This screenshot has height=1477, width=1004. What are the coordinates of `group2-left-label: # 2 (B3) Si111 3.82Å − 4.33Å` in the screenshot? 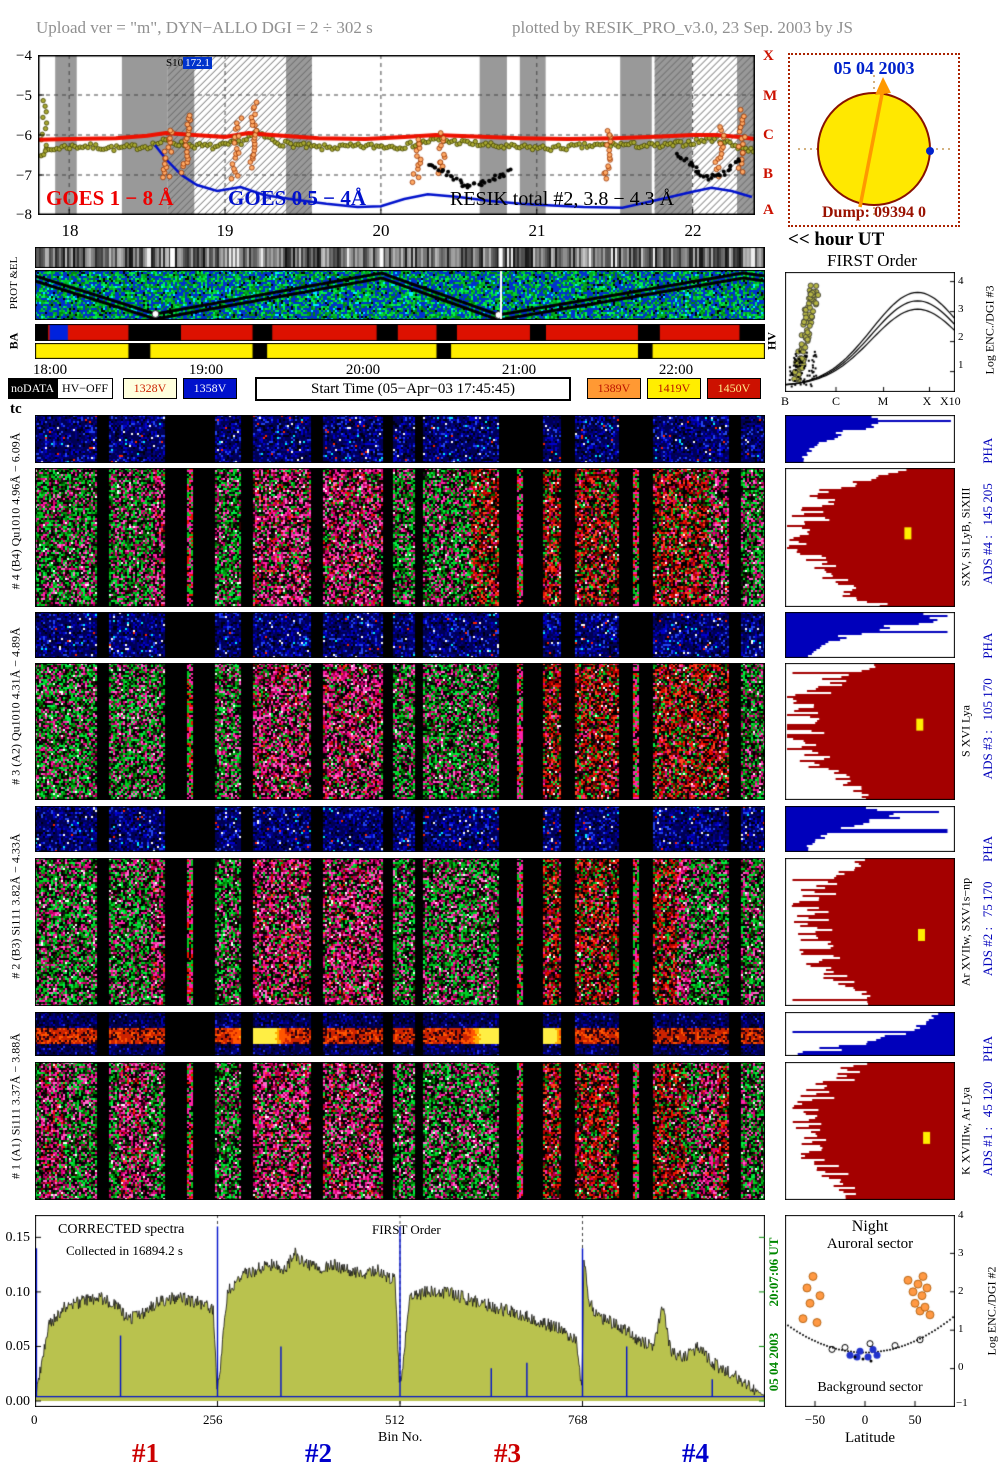 It's located at (15, 906).